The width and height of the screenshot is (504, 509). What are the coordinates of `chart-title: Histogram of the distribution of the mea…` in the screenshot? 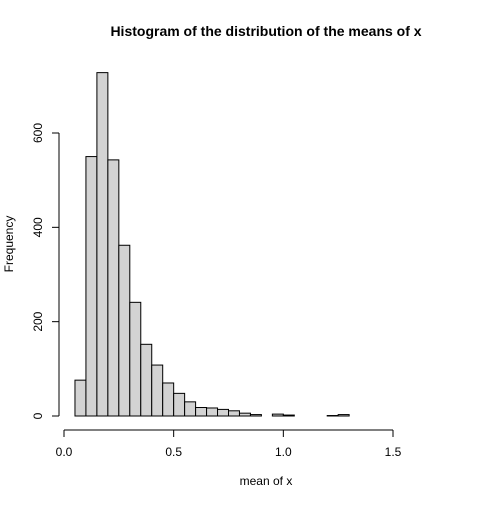 It's located at (265, 31).